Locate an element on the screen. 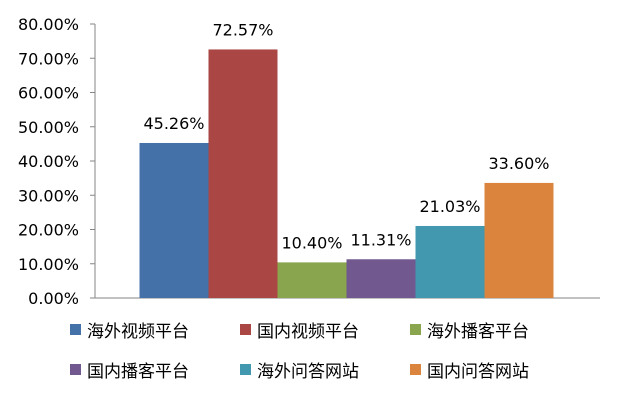 The height and width of the screenshot is (406, 636). legend-item: 海外播客平台 is located at coordinates (495, 329).